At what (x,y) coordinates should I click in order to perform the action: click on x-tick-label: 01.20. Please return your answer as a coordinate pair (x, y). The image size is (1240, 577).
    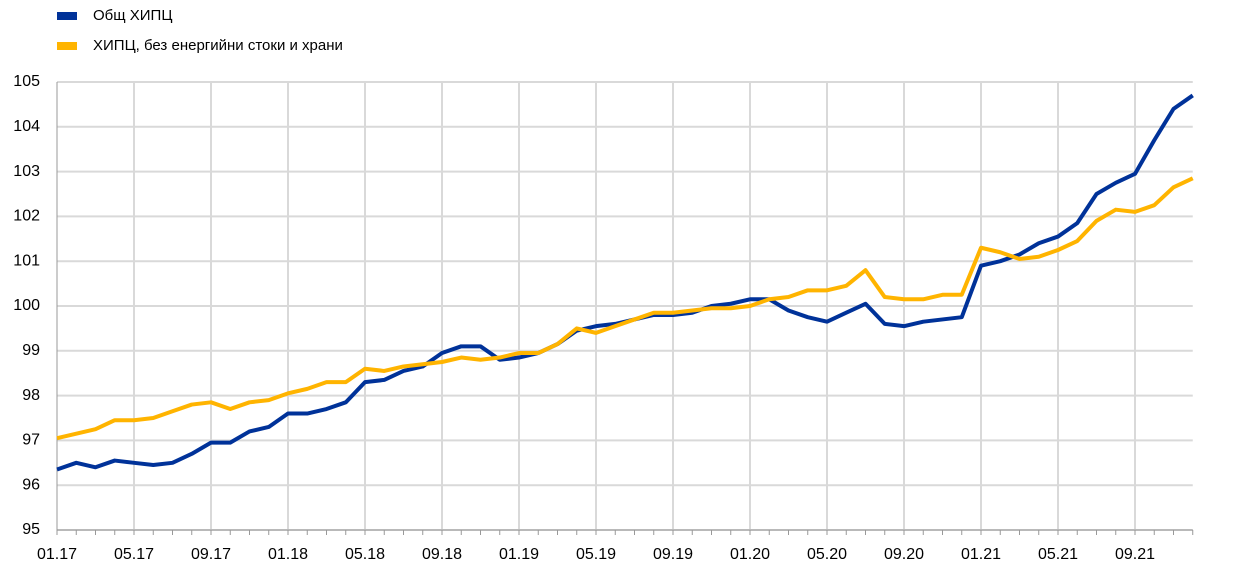
    Looking at the image, I should click on (750, 554).